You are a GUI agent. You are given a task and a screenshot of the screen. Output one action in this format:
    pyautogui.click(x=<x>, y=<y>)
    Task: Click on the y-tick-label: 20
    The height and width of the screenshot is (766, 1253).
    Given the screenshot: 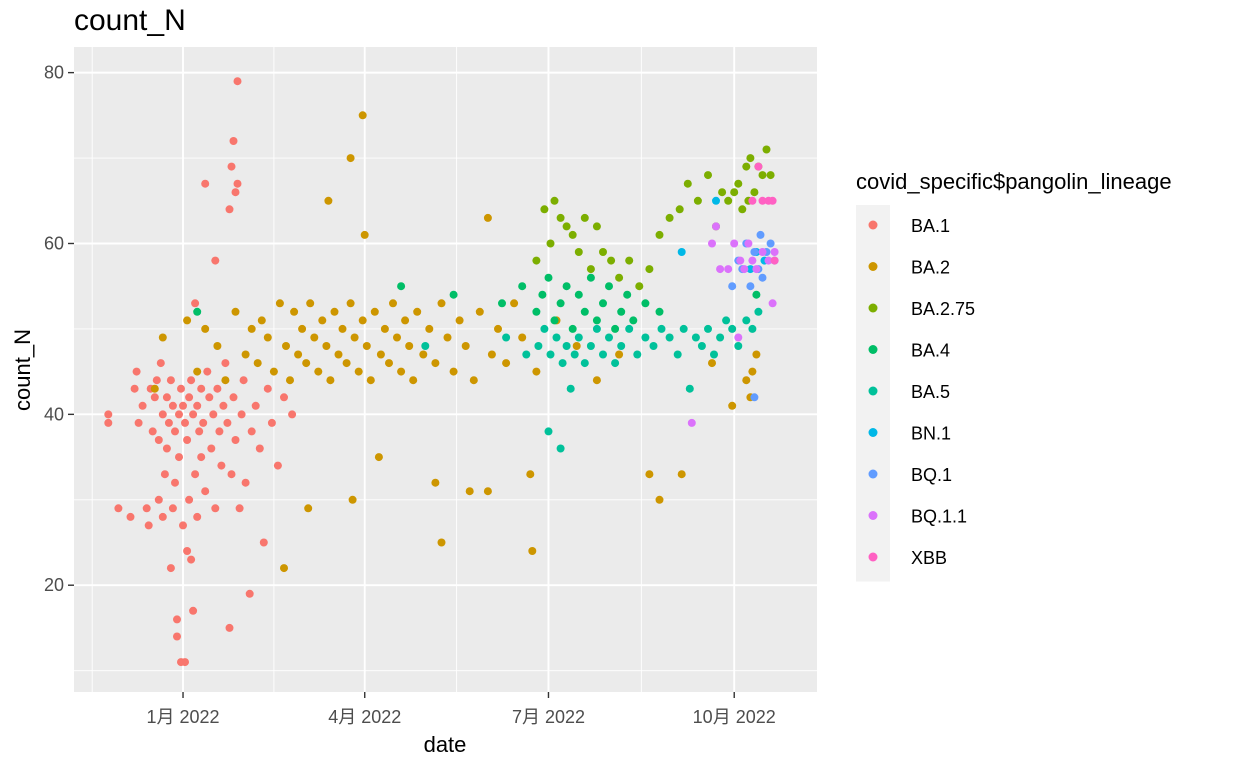 What is the action you would take?
    pyautogui.click(x=54, y=585)
    